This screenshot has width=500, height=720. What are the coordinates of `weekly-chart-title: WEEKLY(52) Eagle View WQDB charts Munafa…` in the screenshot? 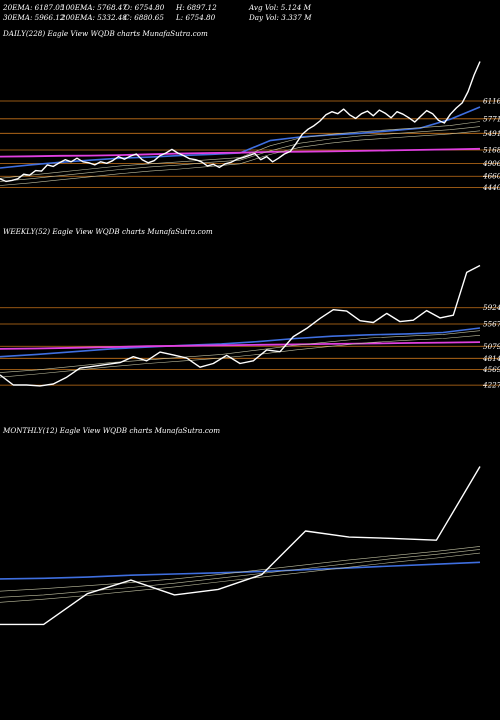 It's located at (108, 231).